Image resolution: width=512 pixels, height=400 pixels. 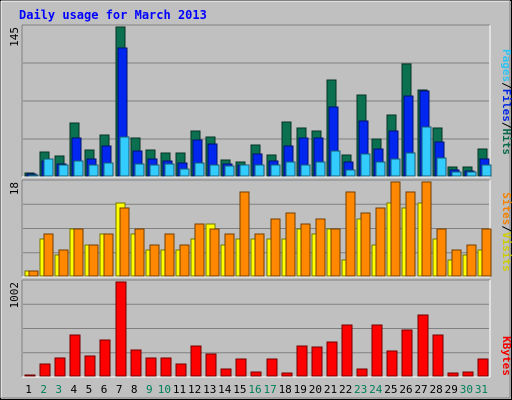 What do you see at coordinates (481, 389) in the screenshot?
I see `day-label-31: 31` at bounding box center [481, 389].